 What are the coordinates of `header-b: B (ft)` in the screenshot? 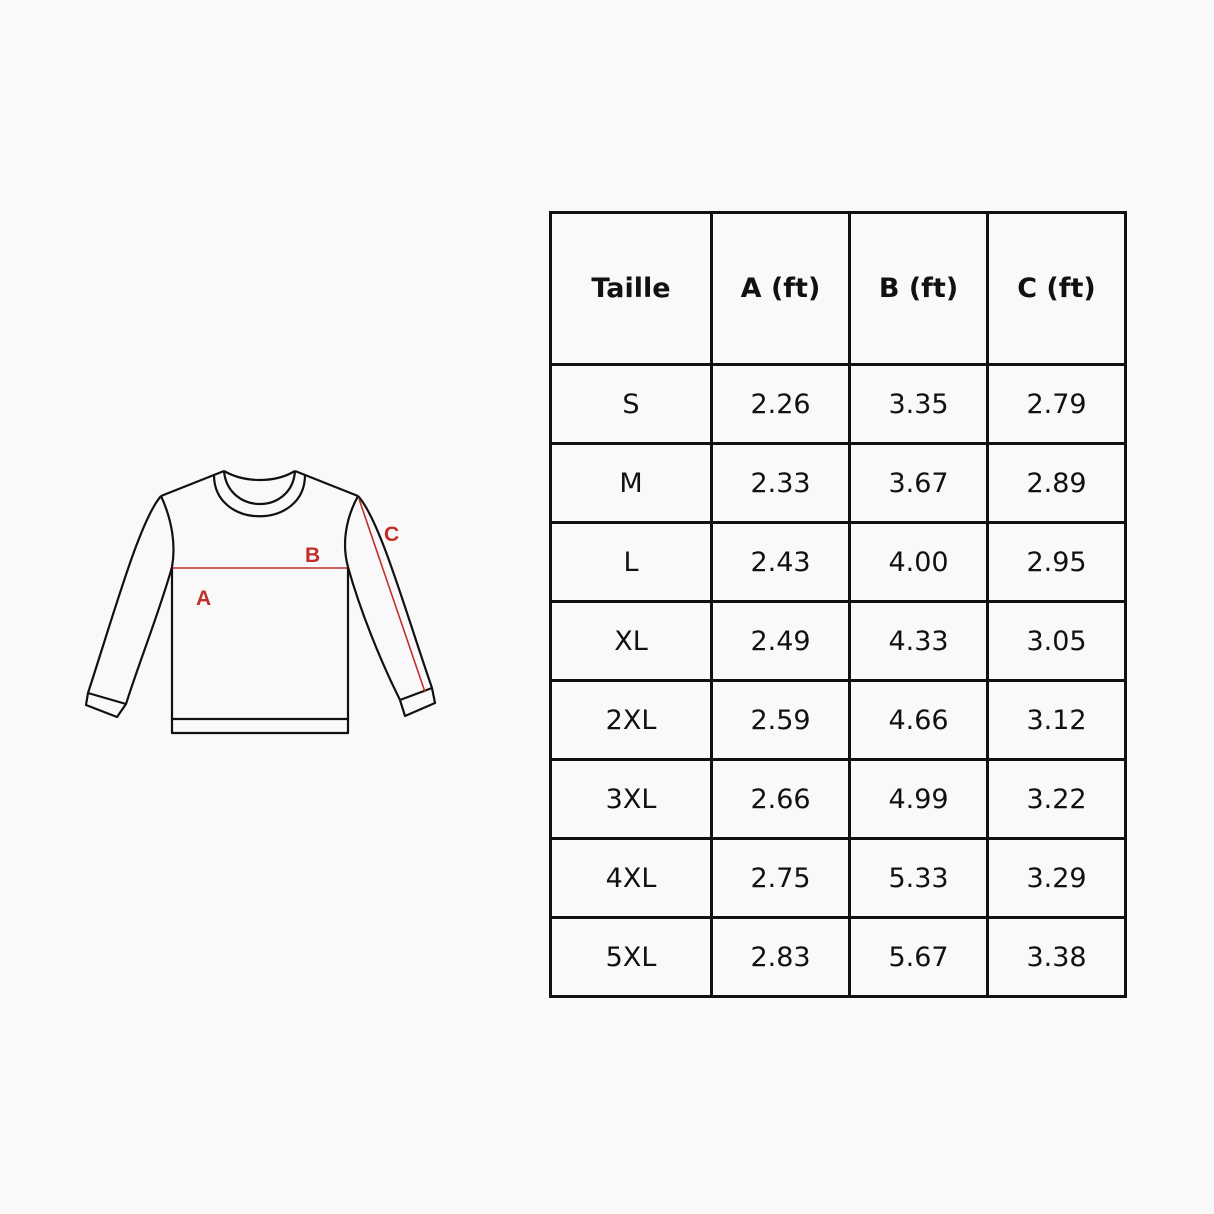 It's located at (918, 288).